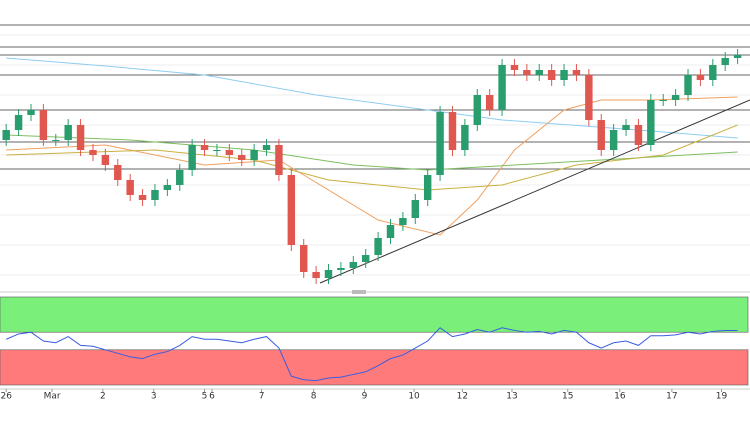  I want to click on rsi-line, so click(372, 354).